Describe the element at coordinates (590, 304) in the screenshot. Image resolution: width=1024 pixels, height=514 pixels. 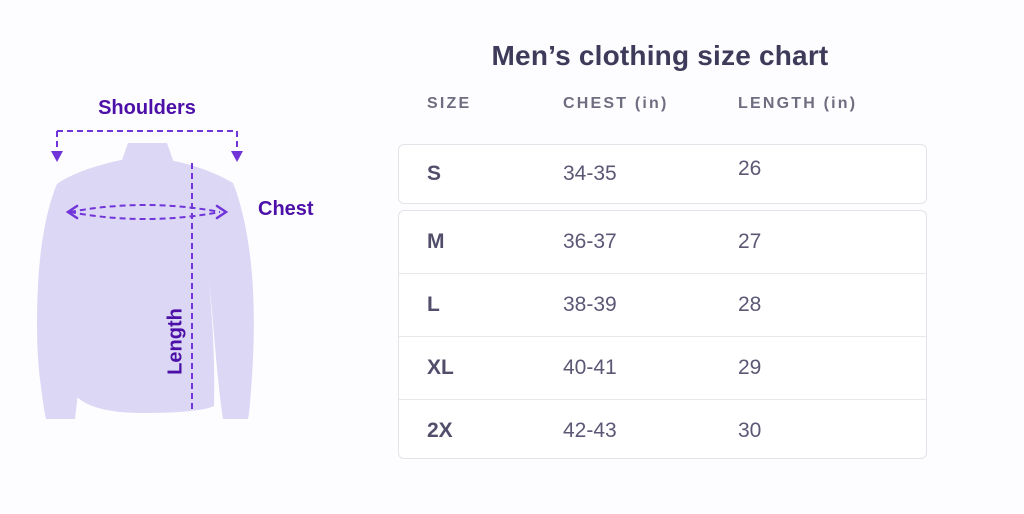
I see `chest-value: 38-39` at that location.